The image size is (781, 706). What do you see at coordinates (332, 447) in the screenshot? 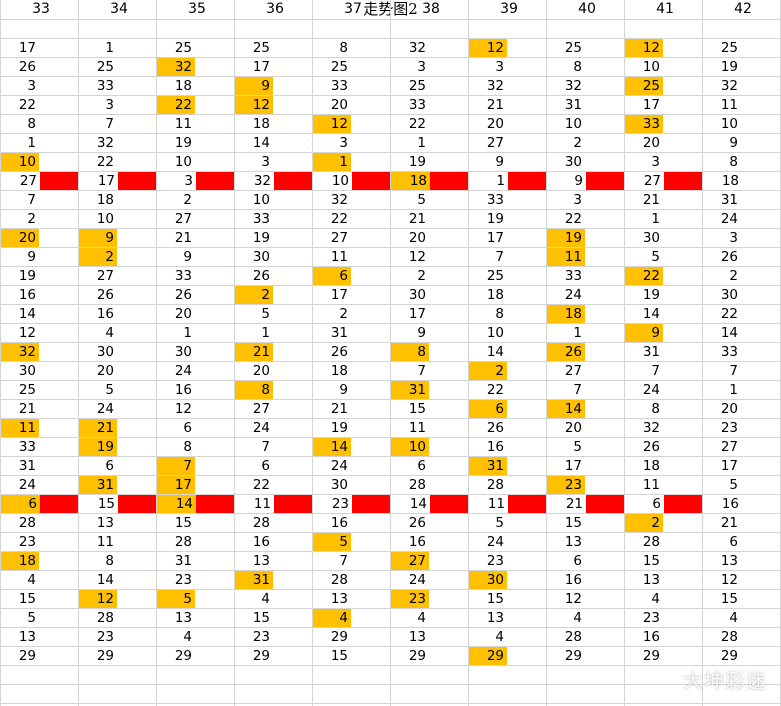
I see `highlighted-number-cell: 14` at bounding box center [332, 447].